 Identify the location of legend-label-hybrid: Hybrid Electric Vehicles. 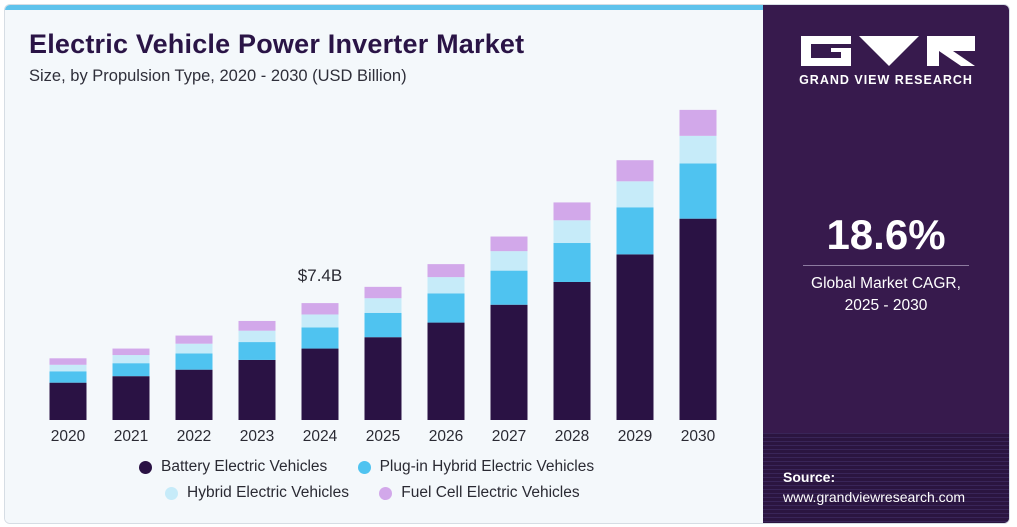
(268, 492).